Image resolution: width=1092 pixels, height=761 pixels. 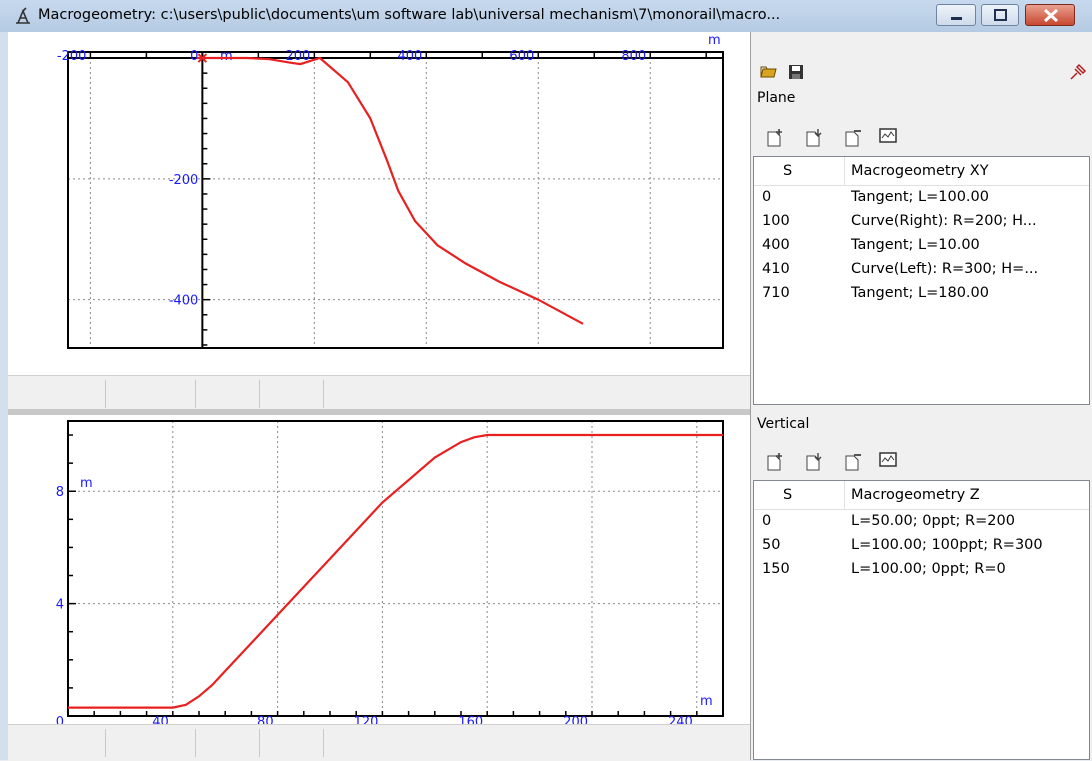 I want to click on row-value: Tangent; L=100.00, so click(x=920, y=197).